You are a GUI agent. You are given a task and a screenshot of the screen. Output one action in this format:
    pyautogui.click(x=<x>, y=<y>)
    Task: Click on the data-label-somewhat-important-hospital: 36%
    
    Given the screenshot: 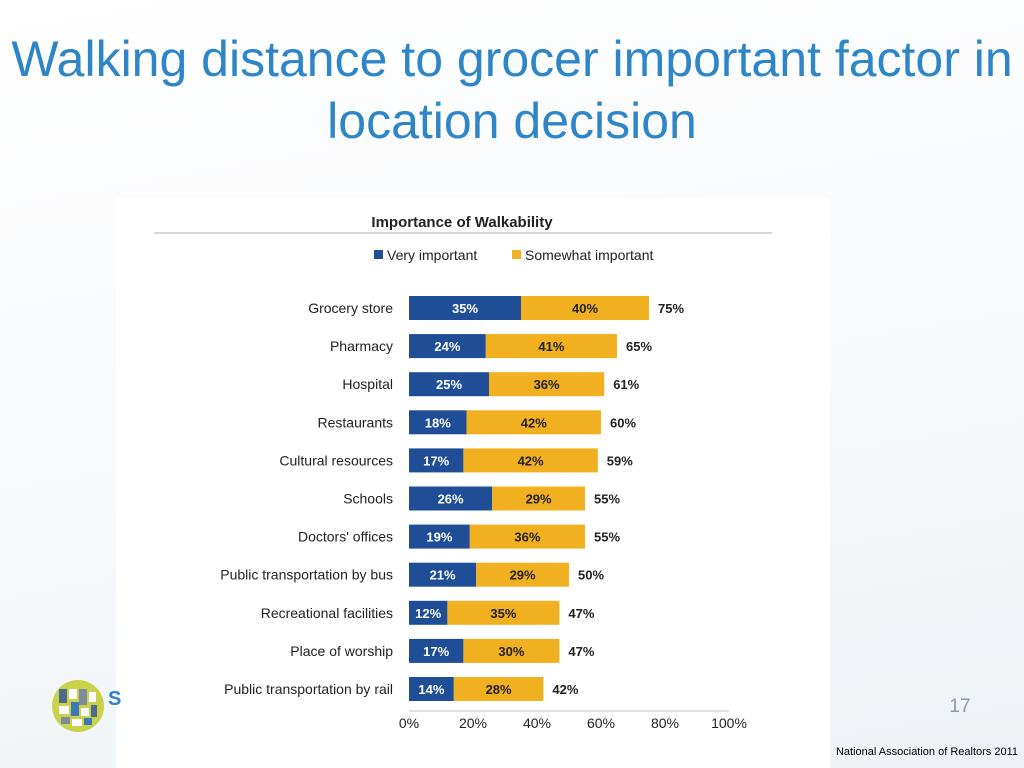 What is the action you would take?
    pyautogui.click(x=547, y=384)
    